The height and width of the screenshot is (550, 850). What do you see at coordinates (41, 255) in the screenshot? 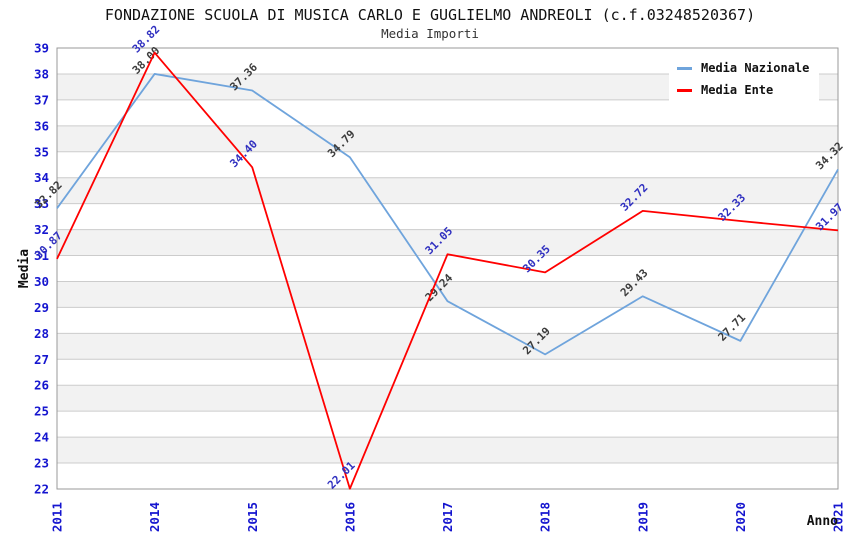
I see `y-tick-label: 31` at bounding box center [41, 255].